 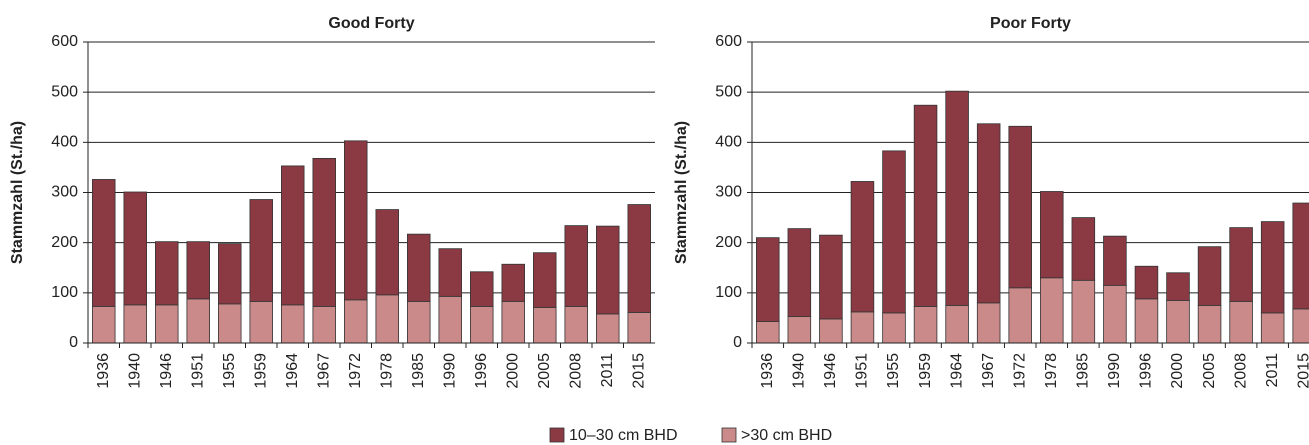 What do you see at coordinates (623, 435) in the screenshot?
I see `legend-label: 10–30 cm BHD` at bounding box center [623, 435].